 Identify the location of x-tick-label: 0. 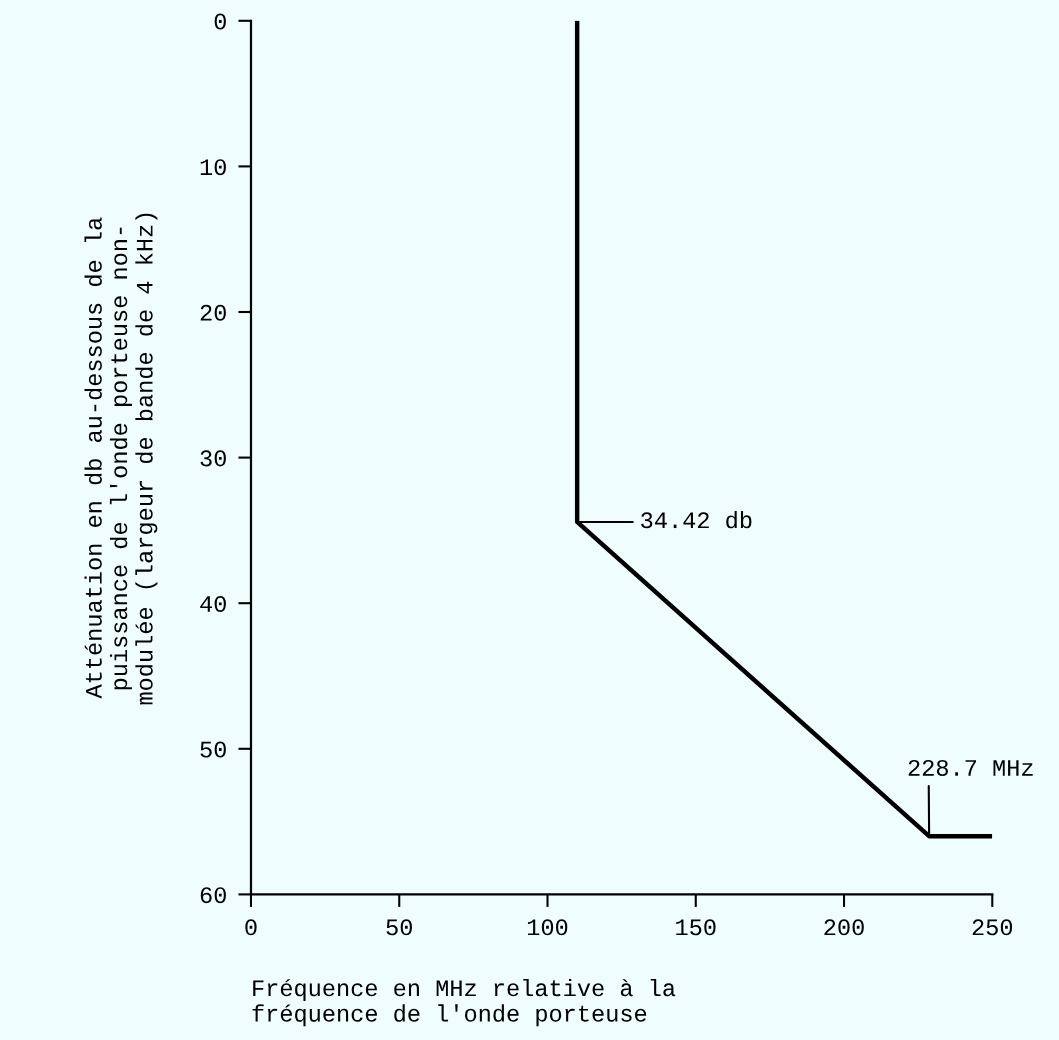
(251, 927).